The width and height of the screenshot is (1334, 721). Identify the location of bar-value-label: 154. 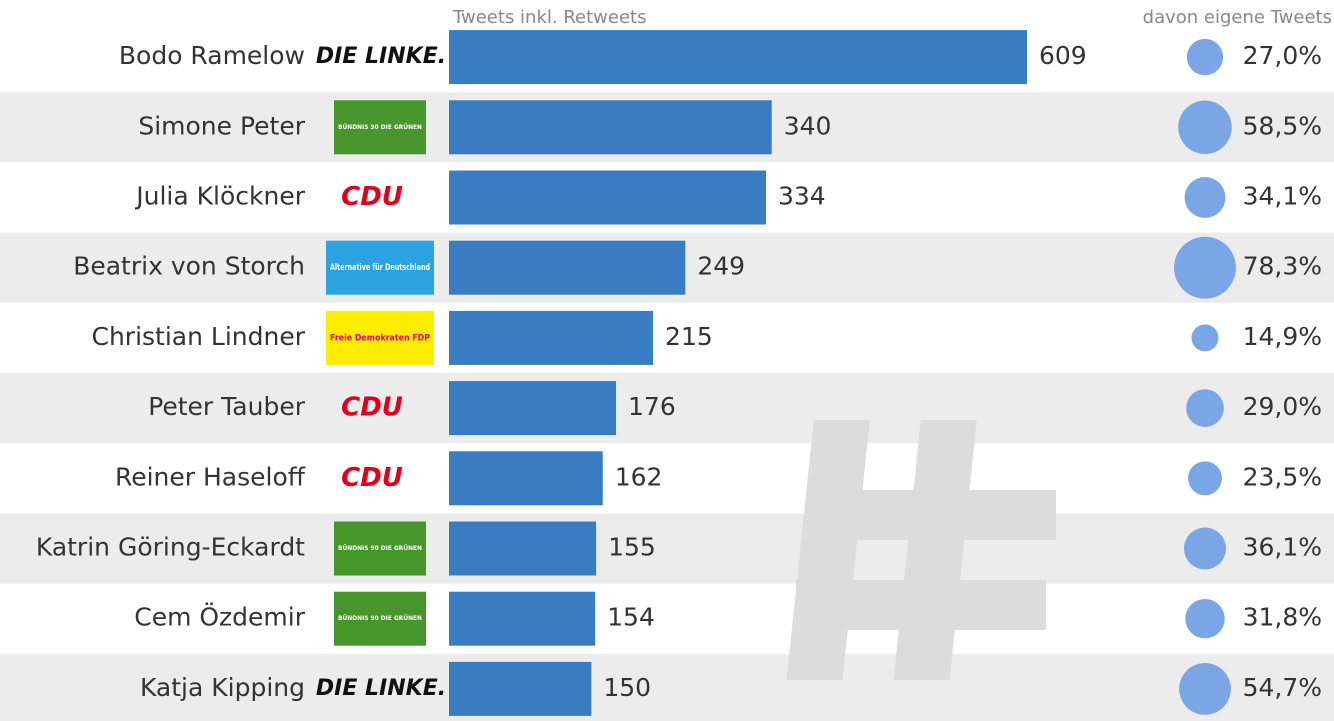
(631, 617).